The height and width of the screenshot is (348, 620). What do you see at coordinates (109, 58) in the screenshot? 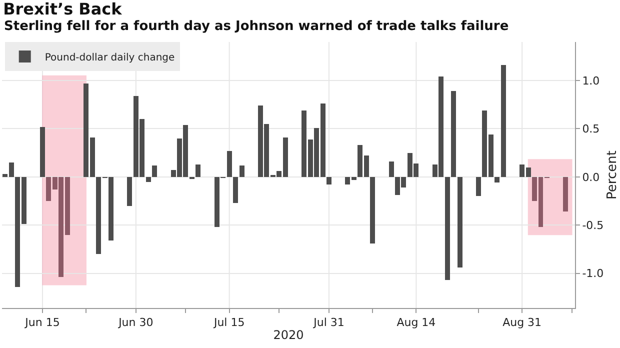
I see `legend-label: Pound-dollar daily change` at bounding box center [109, 58].